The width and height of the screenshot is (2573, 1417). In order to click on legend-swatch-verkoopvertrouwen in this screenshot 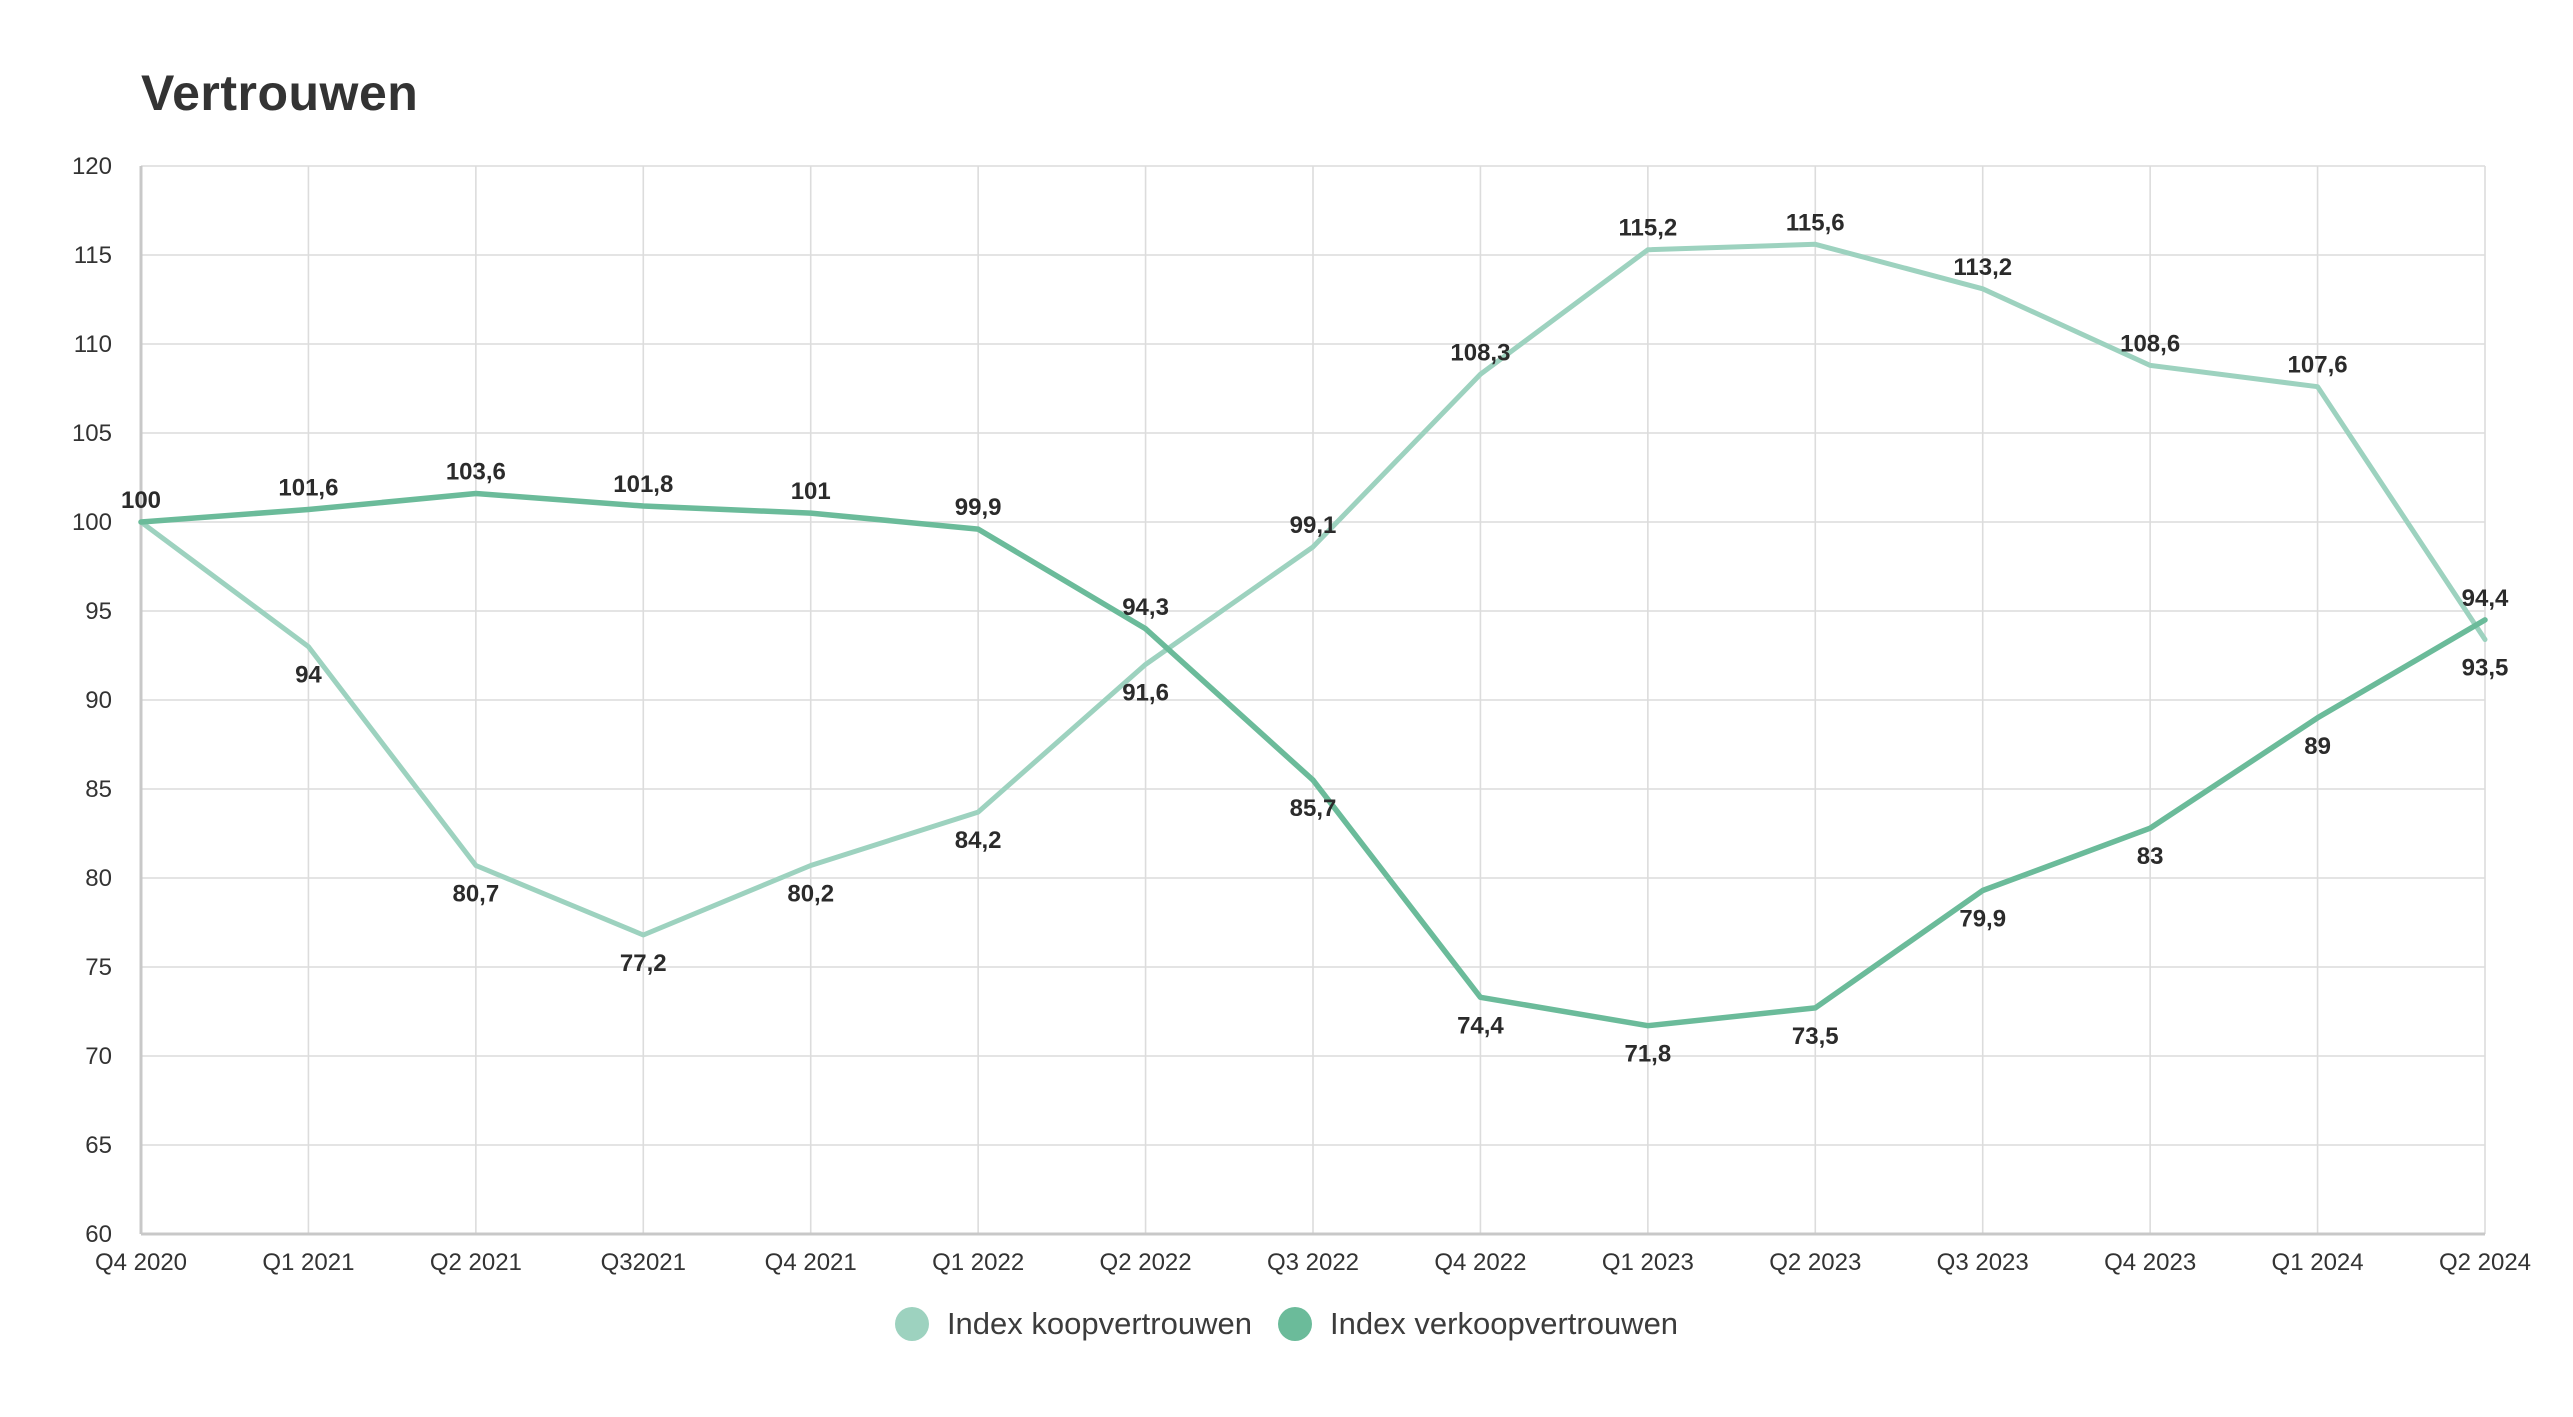, I will do `click(1294, 1324)`.